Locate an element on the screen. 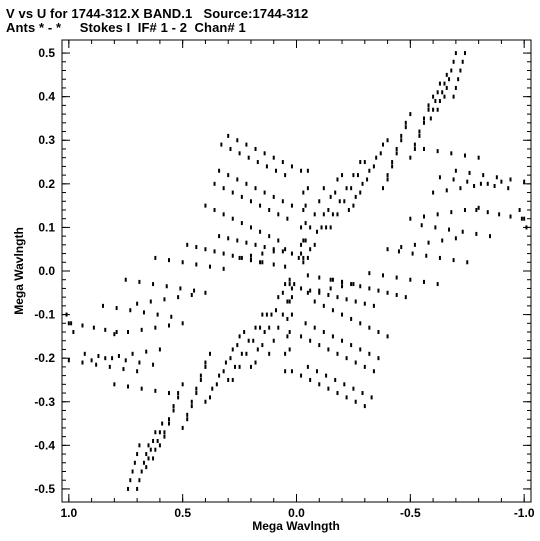 This screenshot has width=540, height=541. y-tick-label: -0.2 is located at coordinates (44, 358).